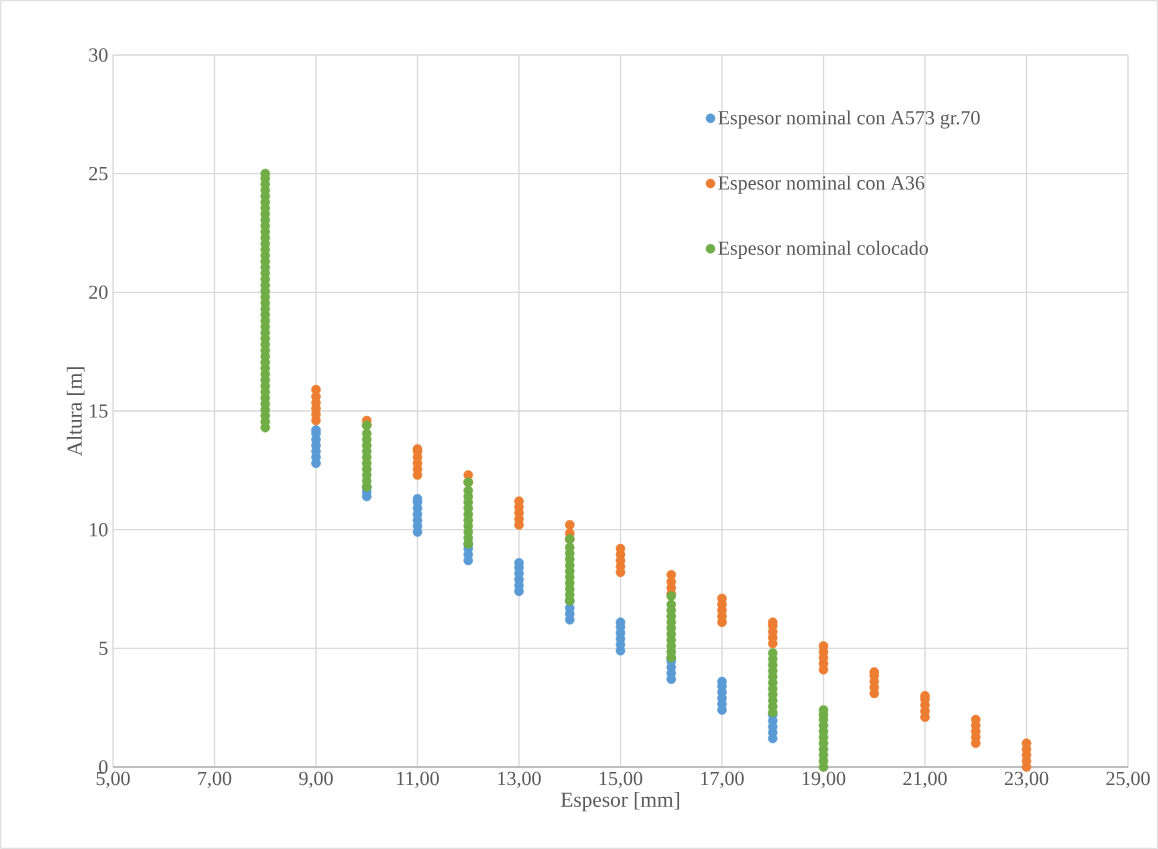 The image size is (1158, 849). What do you see at coordinates (519, 780) in the screenshot?
I see `x-tick-label: 13,00` at bounding box center [519, 780].